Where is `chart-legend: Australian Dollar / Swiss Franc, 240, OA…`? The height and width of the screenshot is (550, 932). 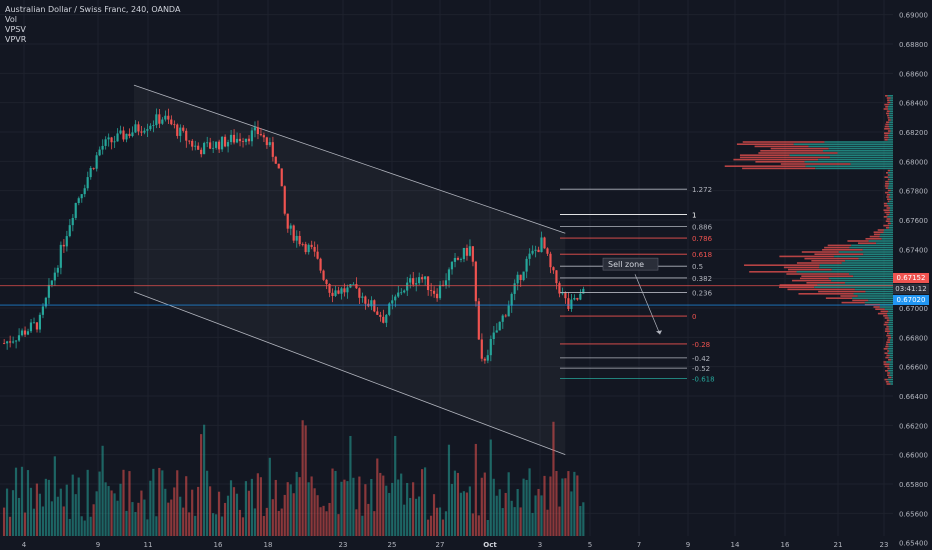 chart-legend: Australian Dollar / Swiss Franc, 240, OA… is located at coordinates (92, 25).